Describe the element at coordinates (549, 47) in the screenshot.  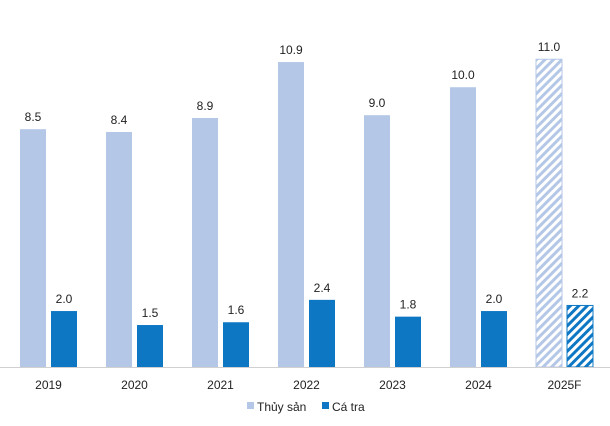
I see `value-label-thuy-san-2025f: 11.0` at that location.